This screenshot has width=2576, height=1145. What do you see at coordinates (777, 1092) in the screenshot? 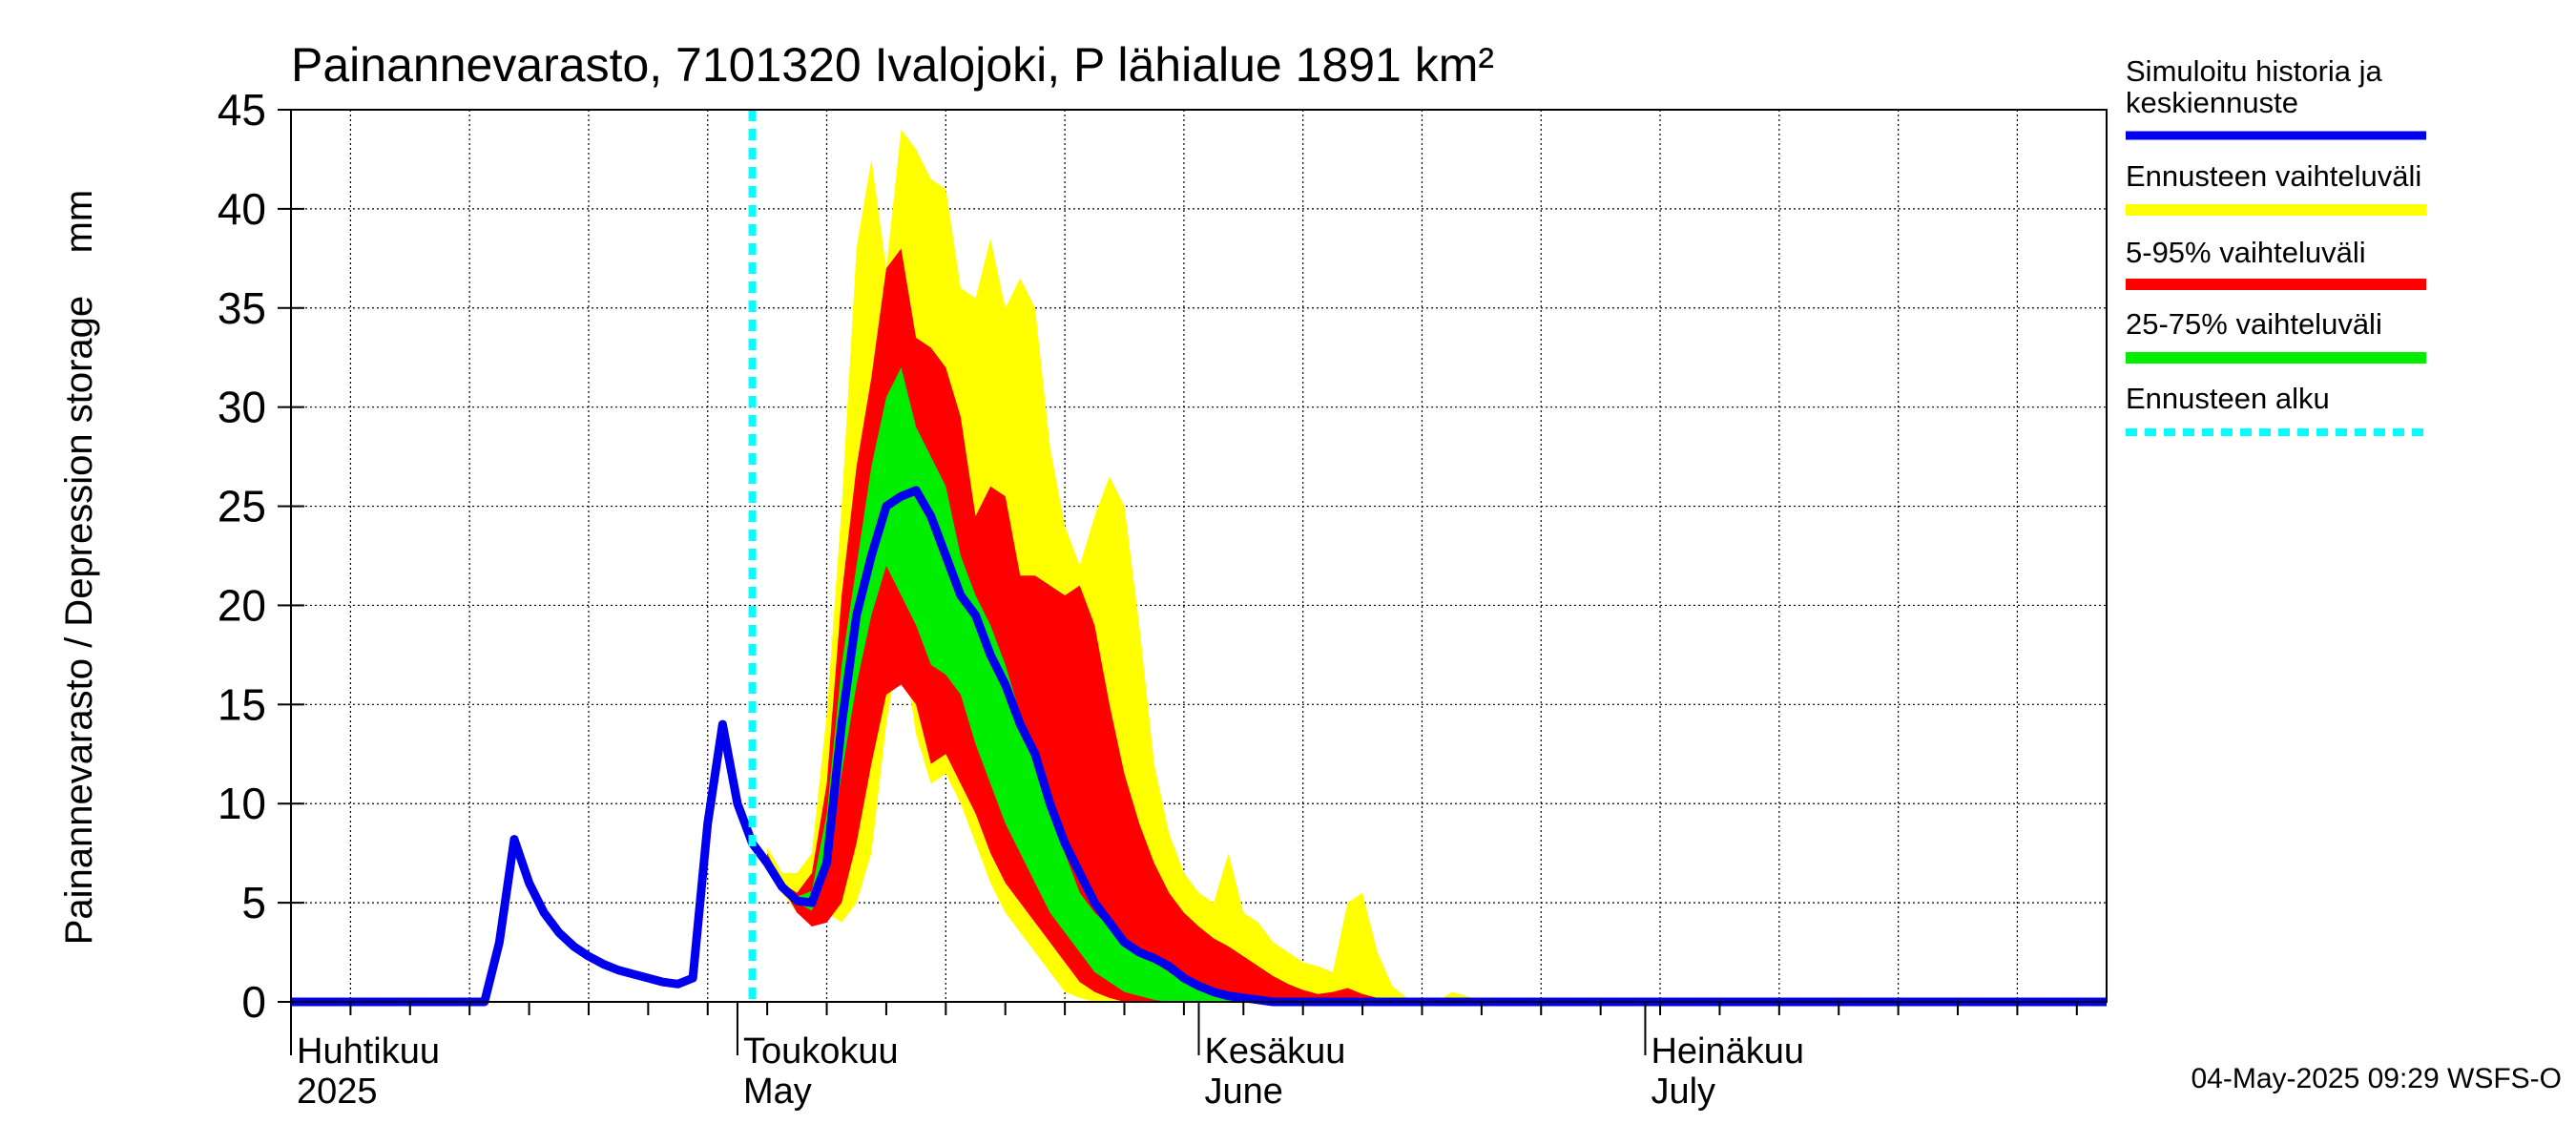
I see `month-label-en: May` at bounding box center [777, 1092].